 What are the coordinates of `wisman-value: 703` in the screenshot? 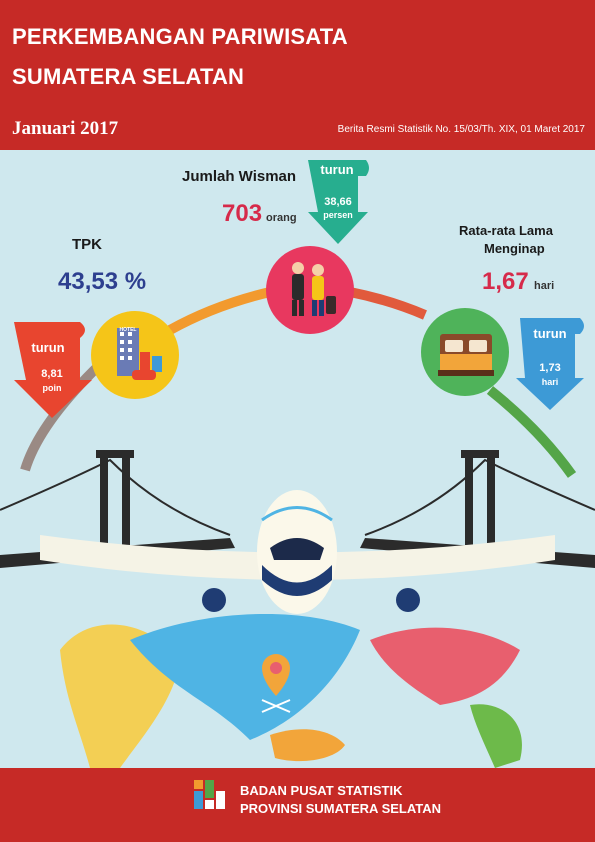 It's located at (242, 213).